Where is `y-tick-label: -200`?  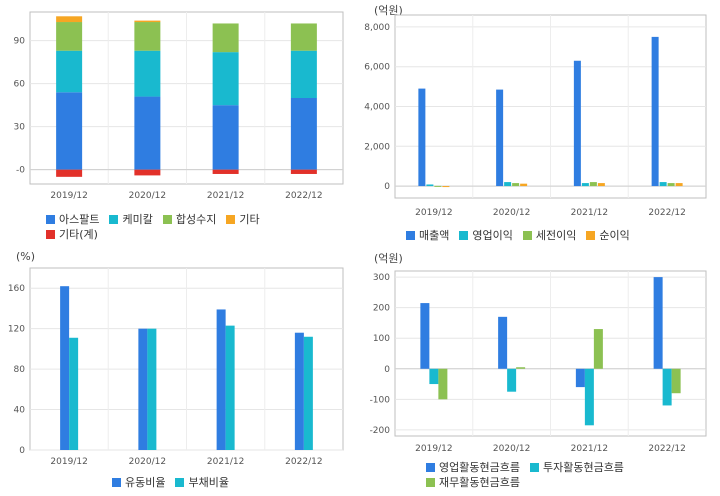 y-tick-label: -200 is located at coordinates (380, 431).